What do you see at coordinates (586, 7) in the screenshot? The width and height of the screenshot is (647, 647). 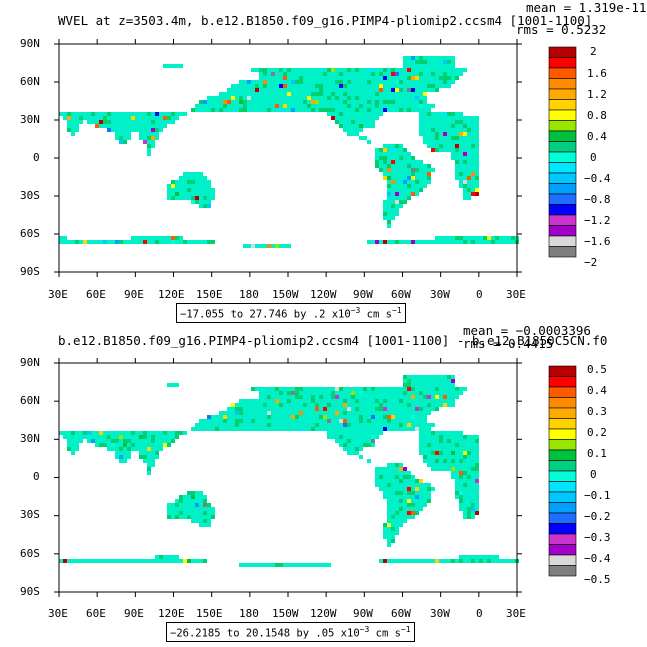 I see `mean-stat: mean = 1.319e-11` at bounding box center [586, 7].